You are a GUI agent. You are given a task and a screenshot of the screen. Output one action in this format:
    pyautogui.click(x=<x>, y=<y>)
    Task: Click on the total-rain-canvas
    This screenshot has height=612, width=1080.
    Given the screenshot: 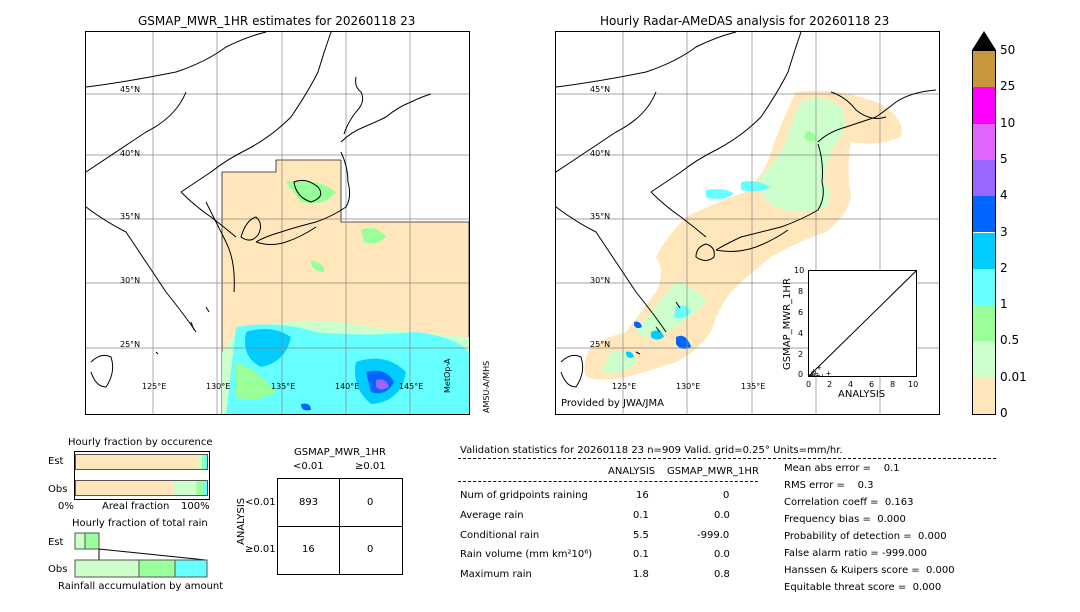 What is the action you would take?
    pyautogui.click(x=141, y=555)
    